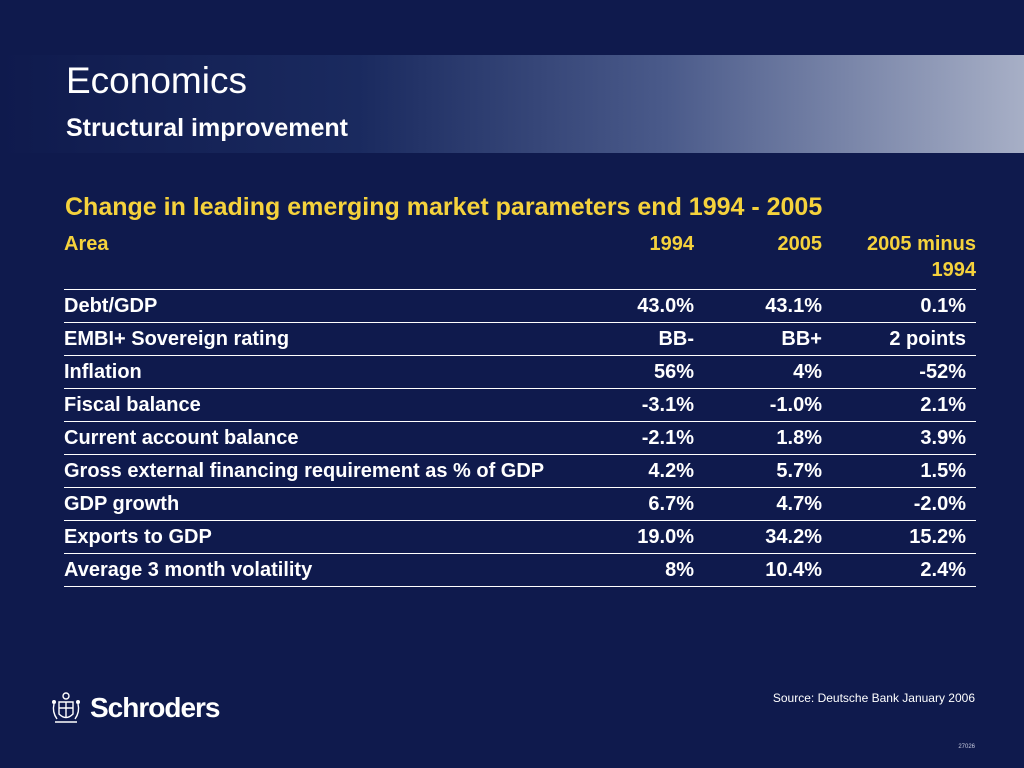 The width and height of the screenshot is (1024, 768). I want to click on table-row: Fiscal balance -3.1% -1.0% 2.1%, so click(520, 405).